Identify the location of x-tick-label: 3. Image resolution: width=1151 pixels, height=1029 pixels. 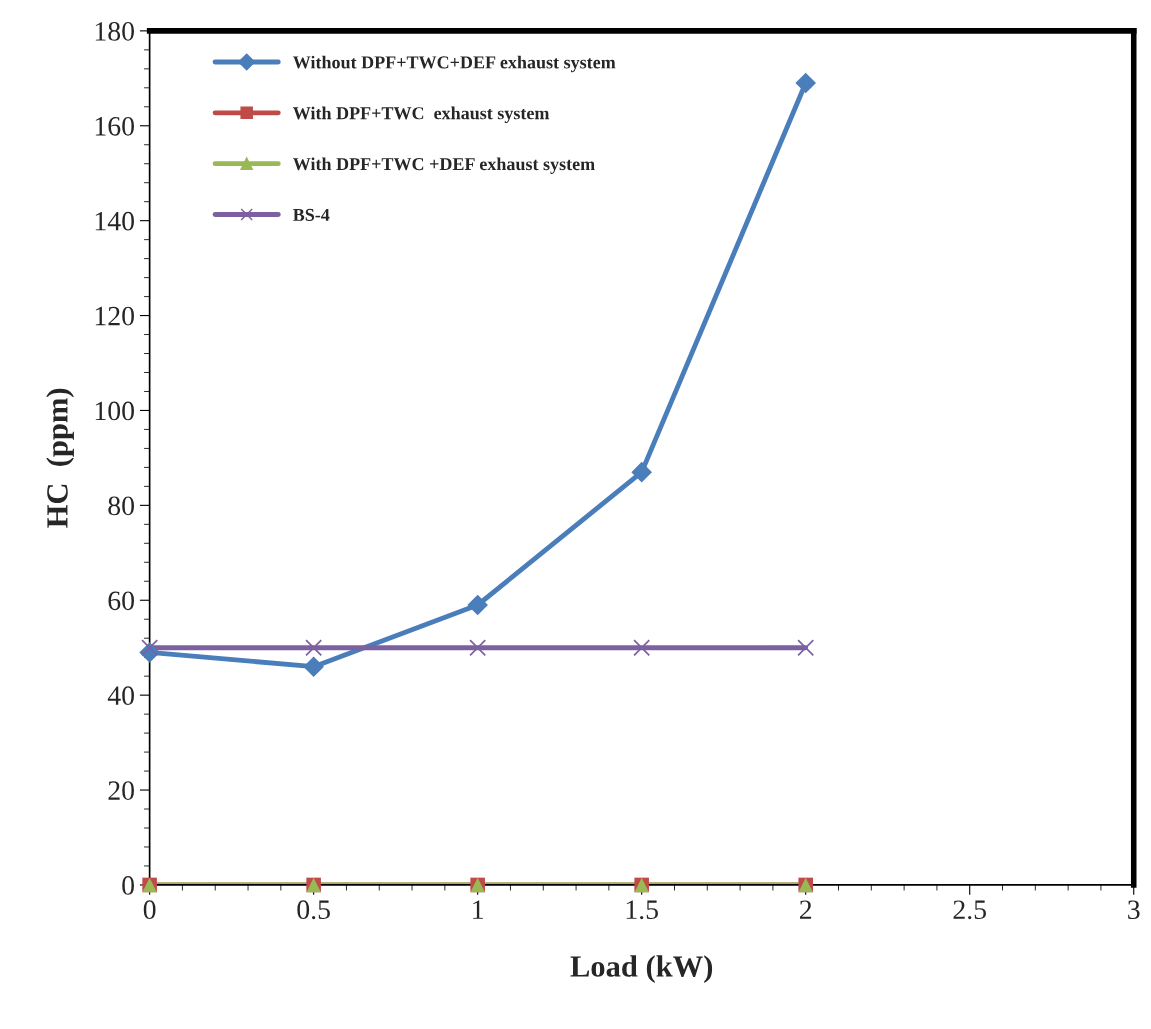
(1134, 910).